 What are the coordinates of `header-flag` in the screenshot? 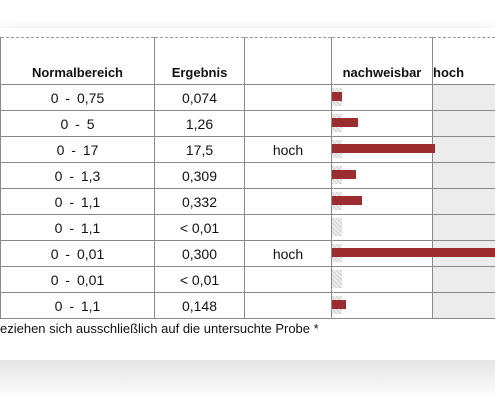 It's located at (288, 61).